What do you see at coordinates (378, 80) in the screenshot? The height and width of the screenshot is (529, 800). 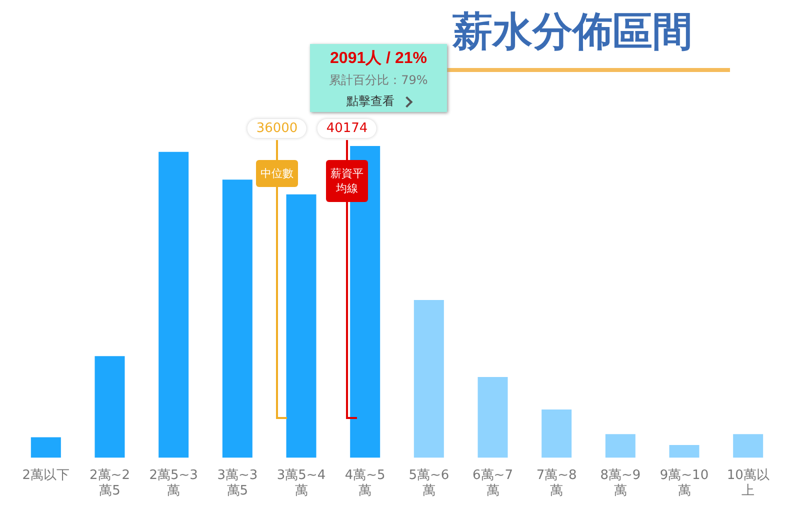 I see `text: 累計百分比：79%` at bounding box center [378, 80].